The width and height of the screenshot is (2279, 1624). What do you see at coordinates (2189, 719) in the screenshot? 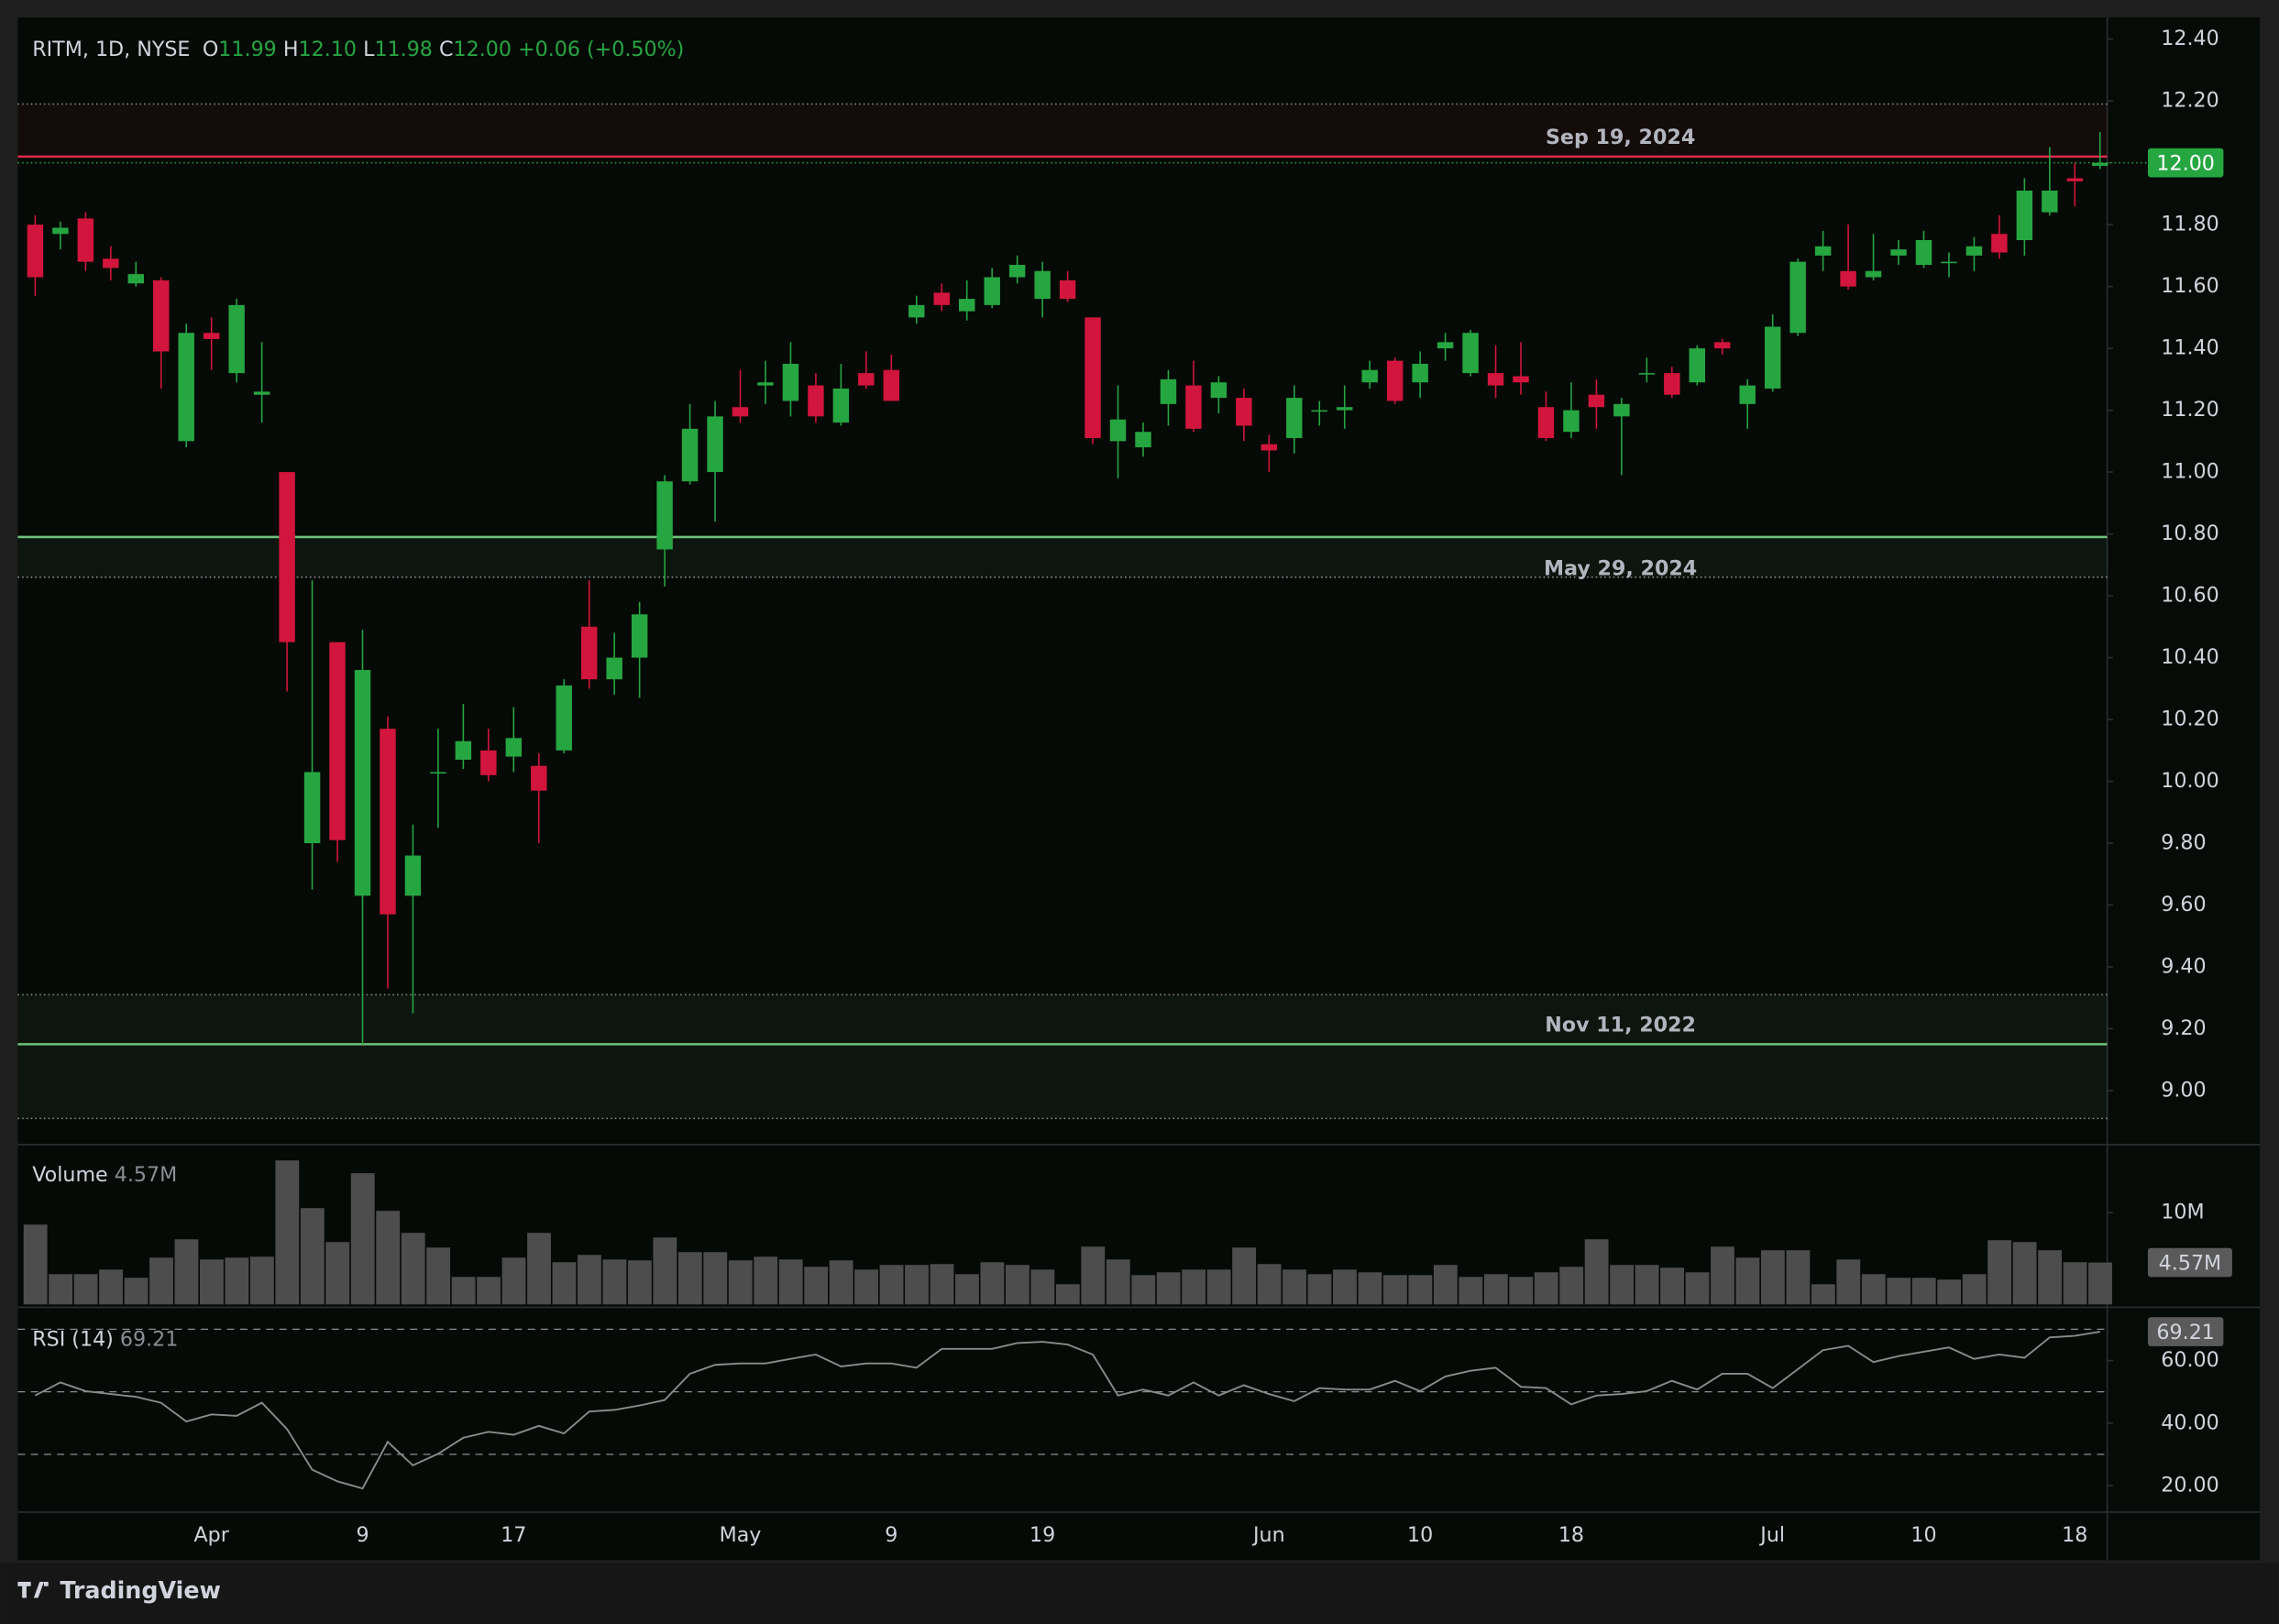
I see `y-tick-label: 10.20` at bounding box center [2189, 719].